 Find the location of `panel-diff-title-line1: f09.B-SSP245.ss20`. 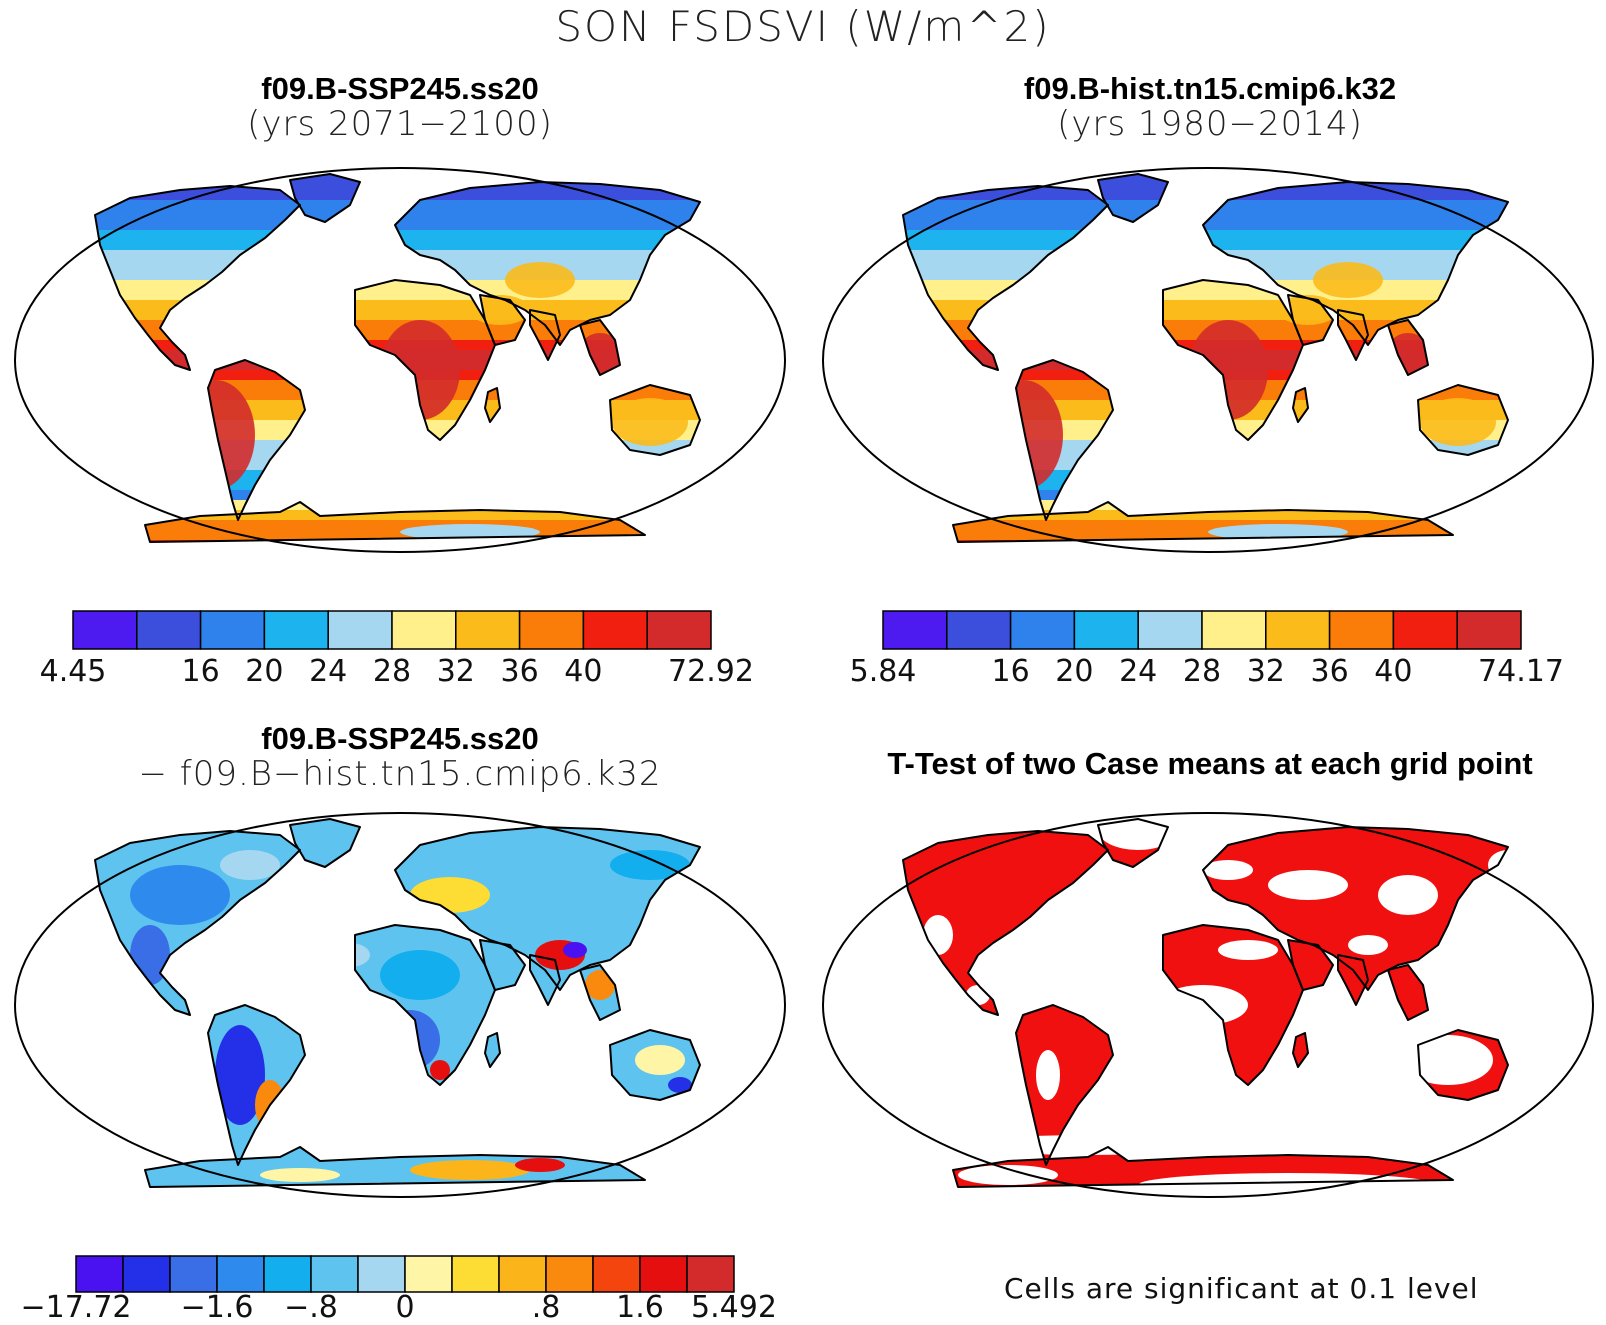

panel-diff-title-line1: f09.B-SSP245.ss20 is located at coordinates (400, 738).